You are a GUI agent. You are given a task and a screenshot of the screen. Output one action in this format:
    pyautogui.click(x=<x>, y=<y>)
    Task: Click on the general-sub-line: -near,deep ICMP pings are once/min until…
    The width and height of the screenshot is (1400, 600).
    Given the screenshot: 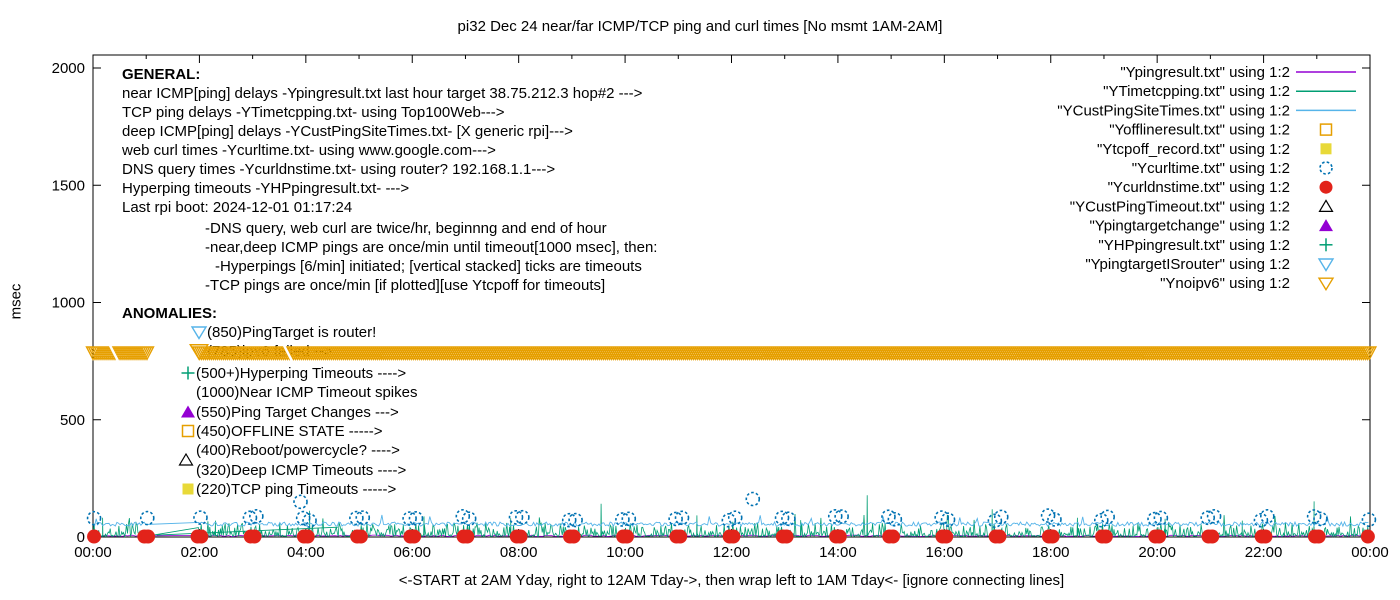 What is the action you would take?
    pyautogui.click(x=431, y=247)
    